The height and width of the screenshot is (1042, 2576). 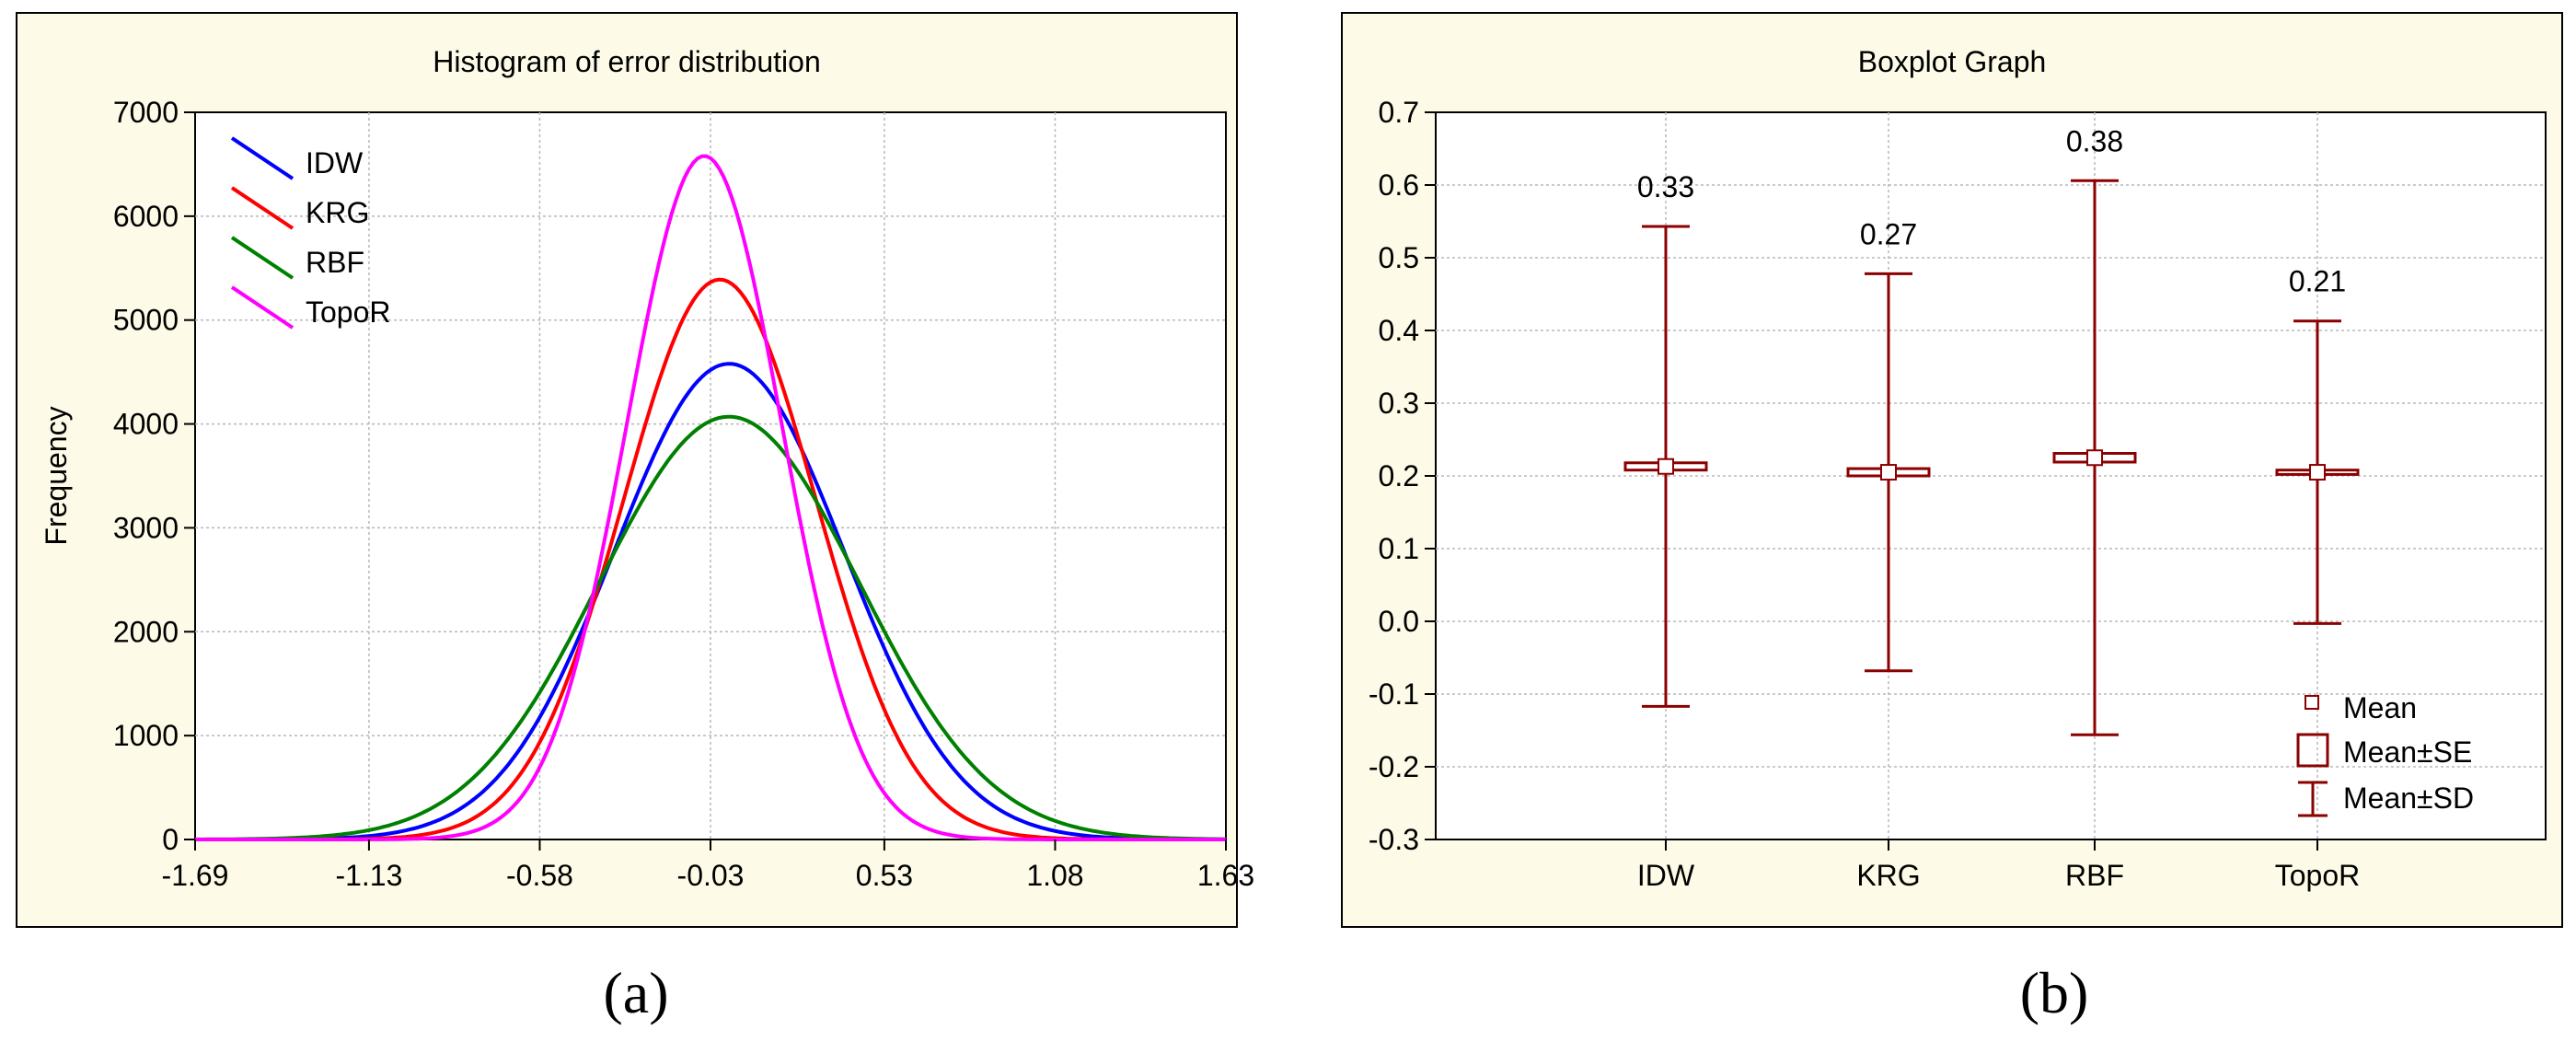 I want to click on legend-label-topor: TopoR, so click(x=349, y=312).